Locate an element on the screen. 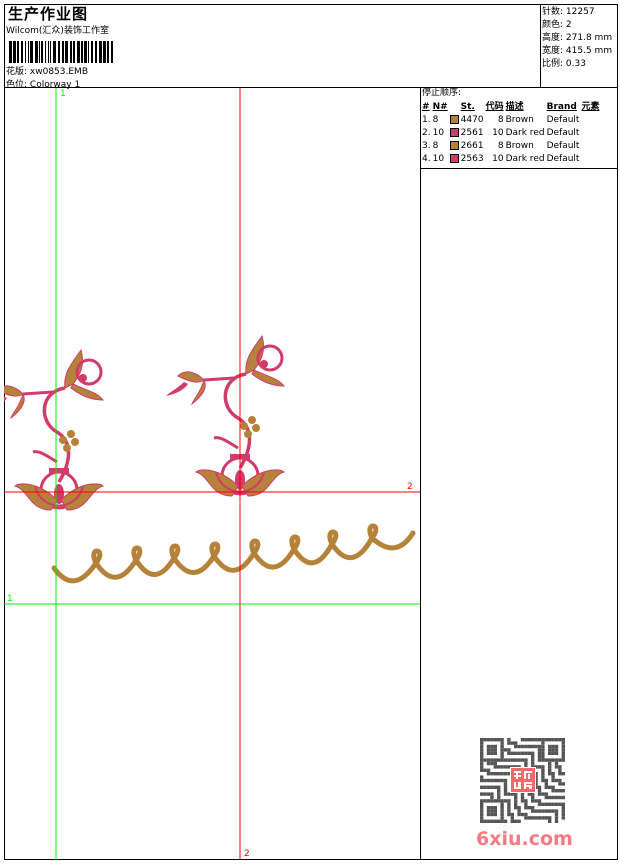 The height and width of the screenshot is (864, 620). col-description: 描述 is located at coordinates (514, 107).